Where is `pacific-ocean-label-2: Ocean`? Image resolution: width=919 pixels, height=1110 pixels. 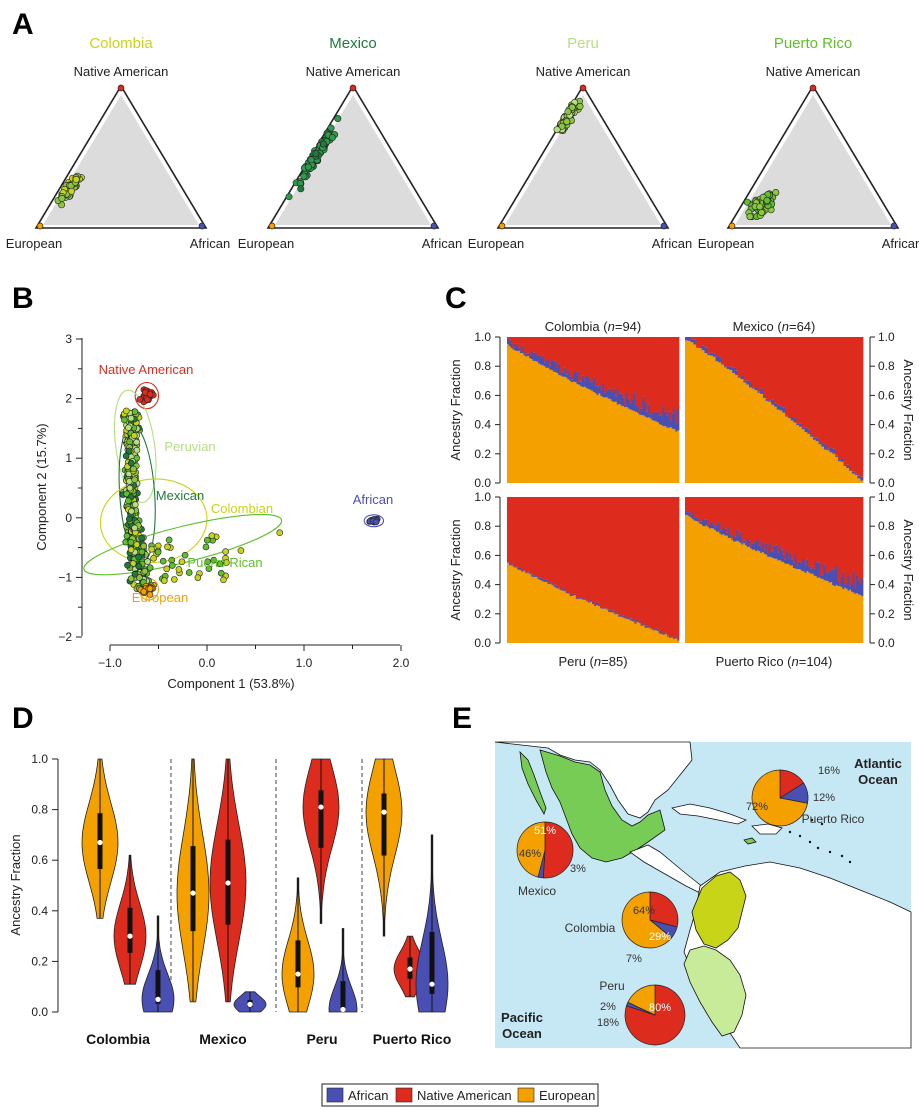
pacific-ocean-label-2: Ocean is located at coordinates (522, 1033).